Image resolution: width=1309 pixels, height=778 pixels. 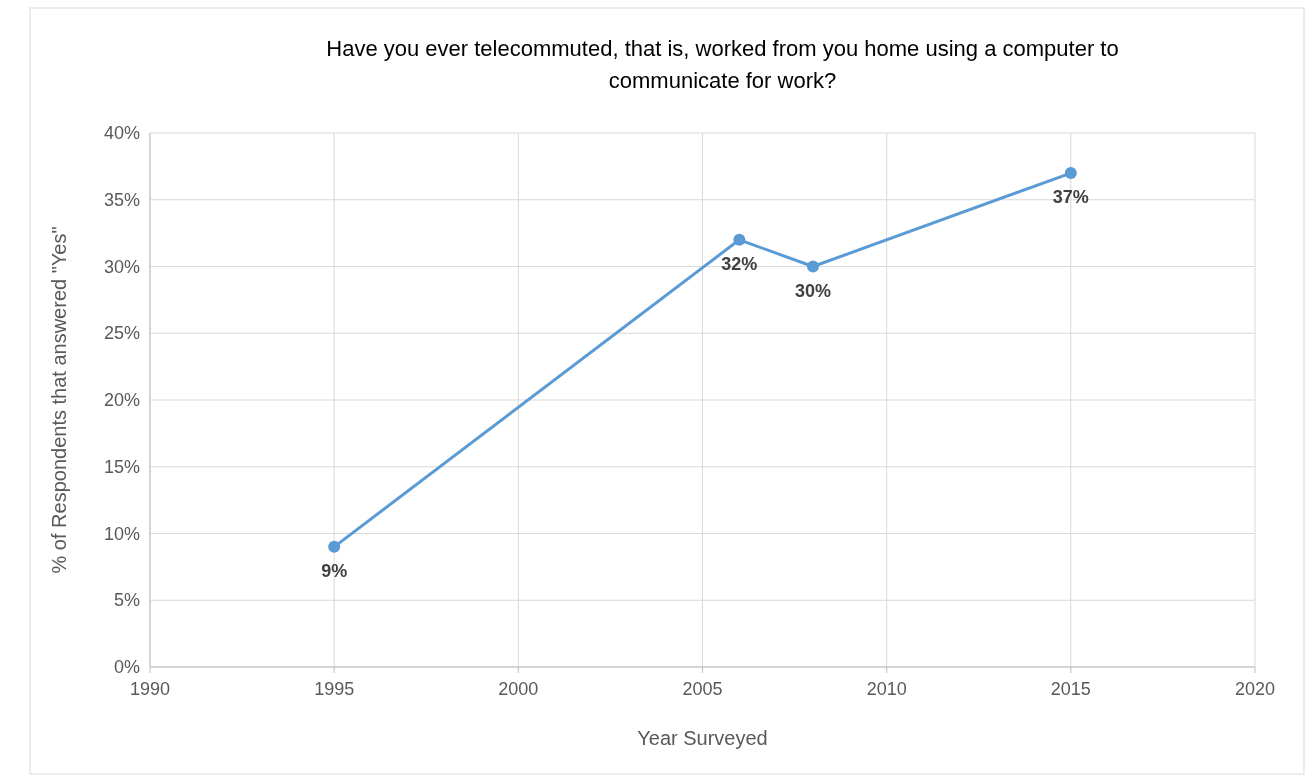 I want to click on x-tick-label: 2005, so click(x=702, y=689).